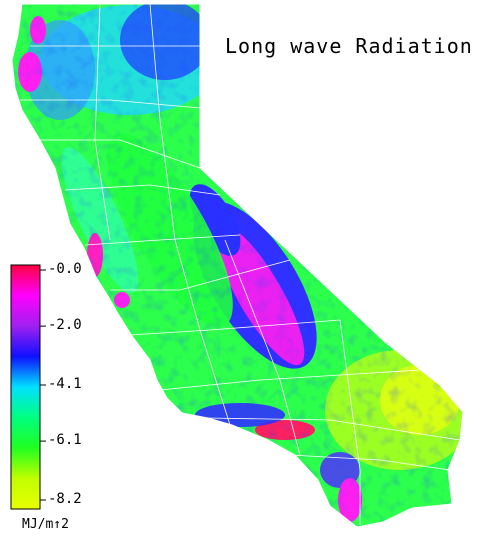 The height and width of the screenshot is (550, 500). Describe the element at coordinates (65, 325) in the screenshot. I see `colorbar-tick-label: -2.0` at that location.